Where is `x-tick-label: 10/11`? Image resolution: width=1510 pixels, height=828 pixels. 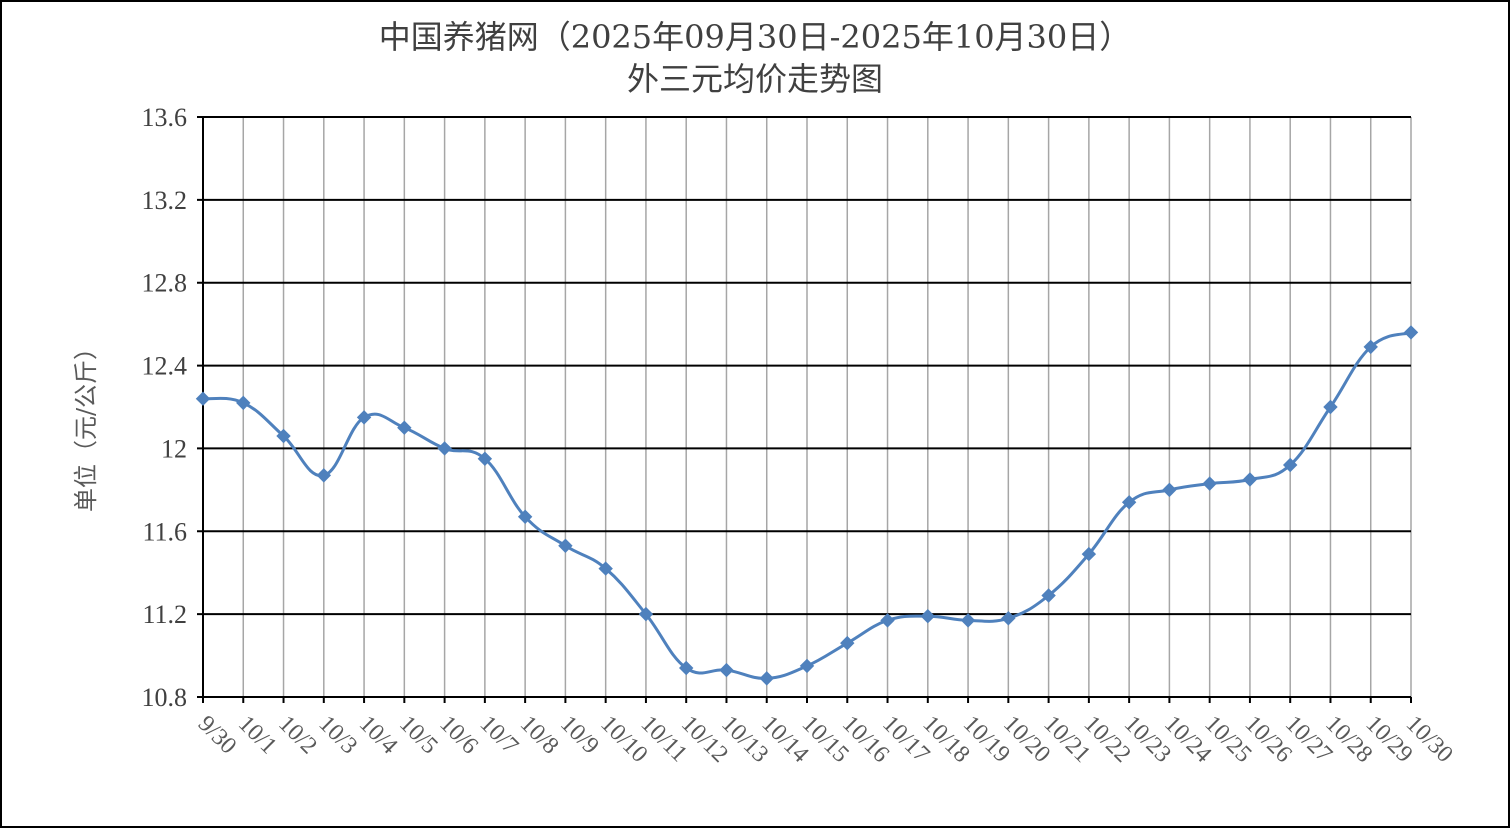 x-tick-label: 10/11 is located at coordinates (664, 739).